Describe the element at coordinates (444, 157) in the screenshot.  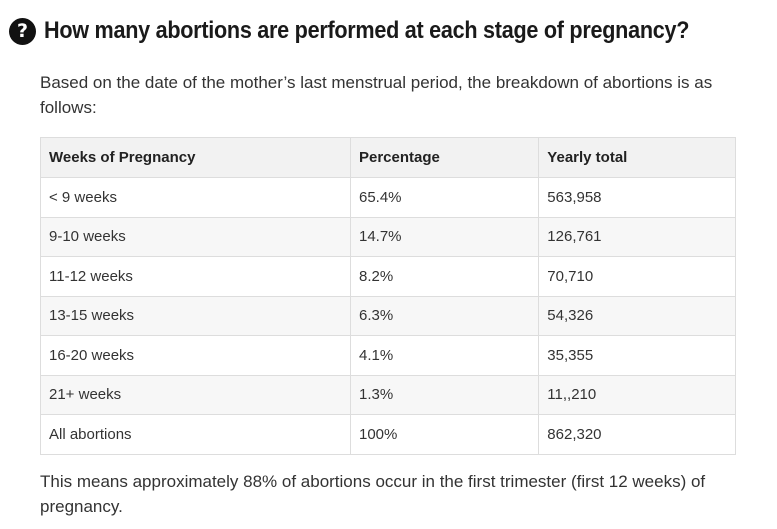
I see `header-percentage: Percentage` at that location.